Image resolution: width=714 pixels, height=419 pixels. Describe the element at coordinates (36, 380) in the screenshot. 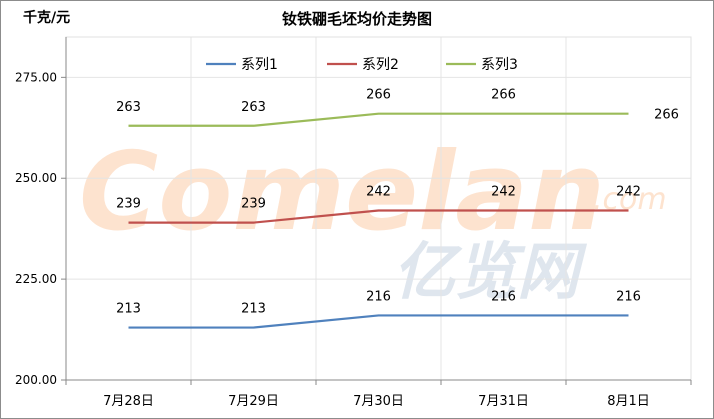

I see `y-tick-label: 200.00` at that location.